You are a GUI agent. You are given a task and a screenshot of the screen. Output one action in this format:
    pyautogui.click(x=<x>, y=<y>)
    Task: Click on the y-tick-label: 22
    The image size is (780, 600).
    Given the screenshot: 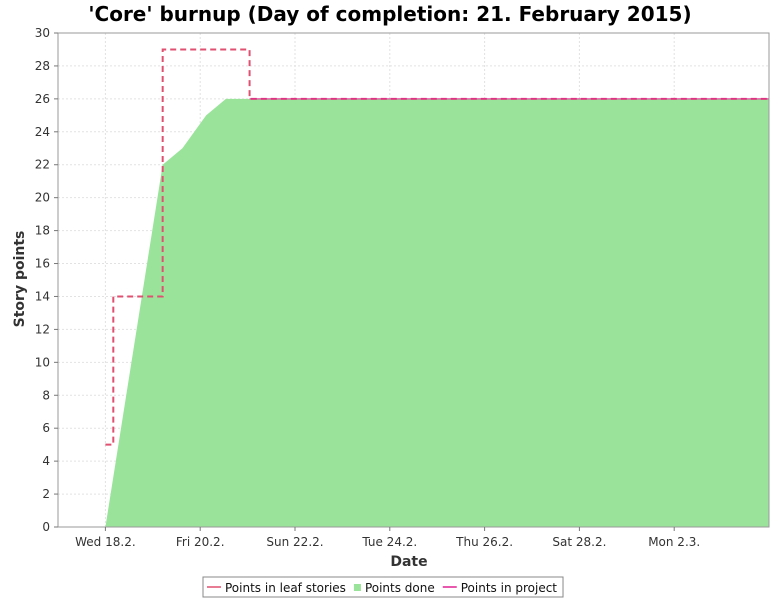 What is the action you would take?
    pyautogui.click(x=42, y=165)
    